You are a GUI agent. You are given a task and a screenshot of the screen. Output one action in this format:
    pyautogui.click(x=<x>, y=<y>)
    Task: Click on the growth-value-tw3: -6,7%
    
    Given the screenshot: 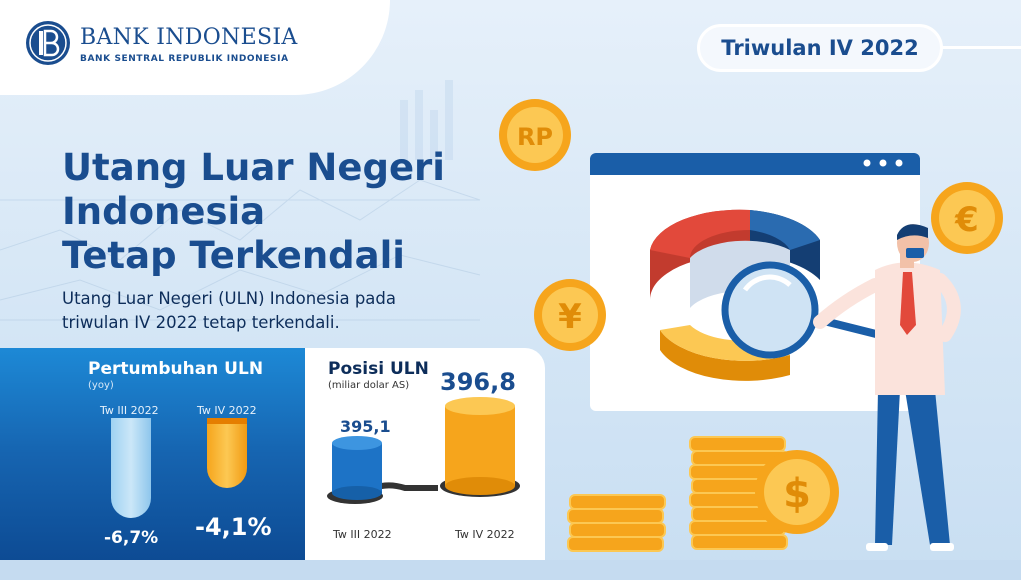 What is the action you would take?
    pyautogui.click(x=131, y=538)
    